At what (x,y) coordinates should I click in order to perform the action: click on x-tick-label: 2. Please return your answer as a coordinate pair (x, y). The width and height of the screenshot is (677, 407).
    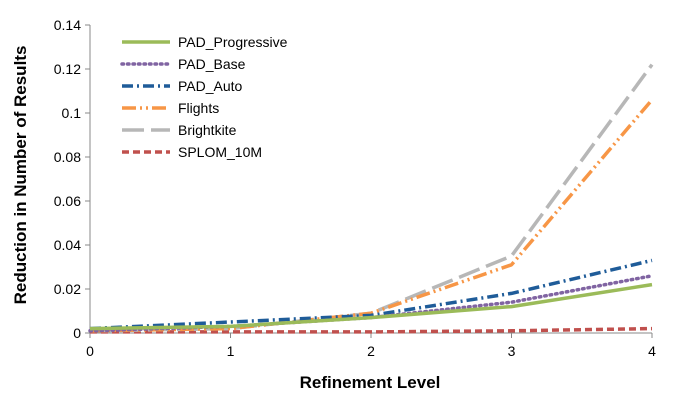
    Looking at the image, I should click on (371, 351).